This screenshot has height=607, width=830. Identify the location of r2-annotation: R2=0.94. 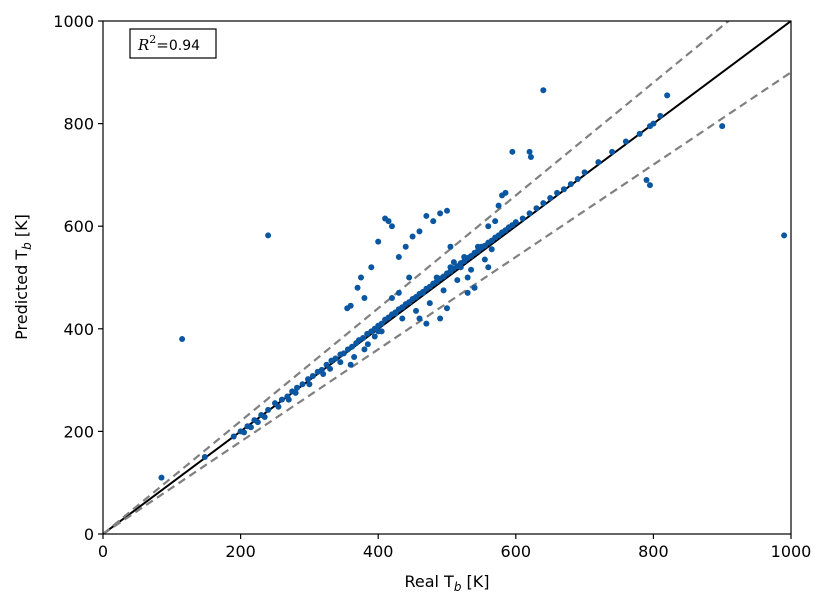
(173, 43).